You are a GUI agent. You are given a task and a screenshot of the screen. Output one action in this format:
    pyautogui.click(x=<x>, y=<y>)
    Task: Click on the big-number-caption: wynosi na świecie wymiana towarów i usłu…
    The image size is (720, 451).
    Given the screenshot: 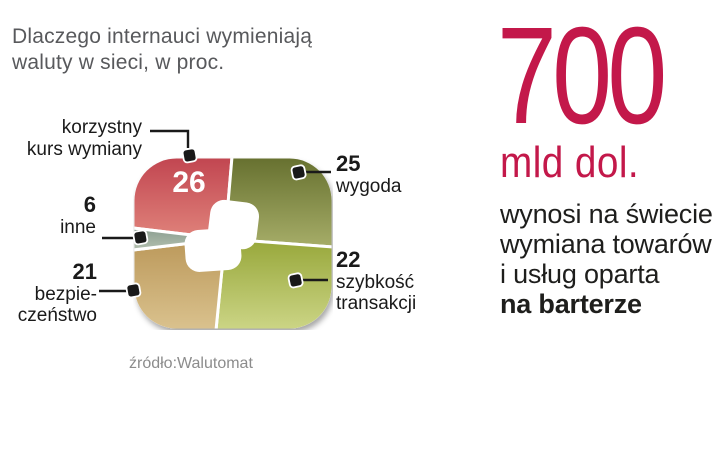 What is the action you would take?
    pyautogui.click(x=606, y=259)
    